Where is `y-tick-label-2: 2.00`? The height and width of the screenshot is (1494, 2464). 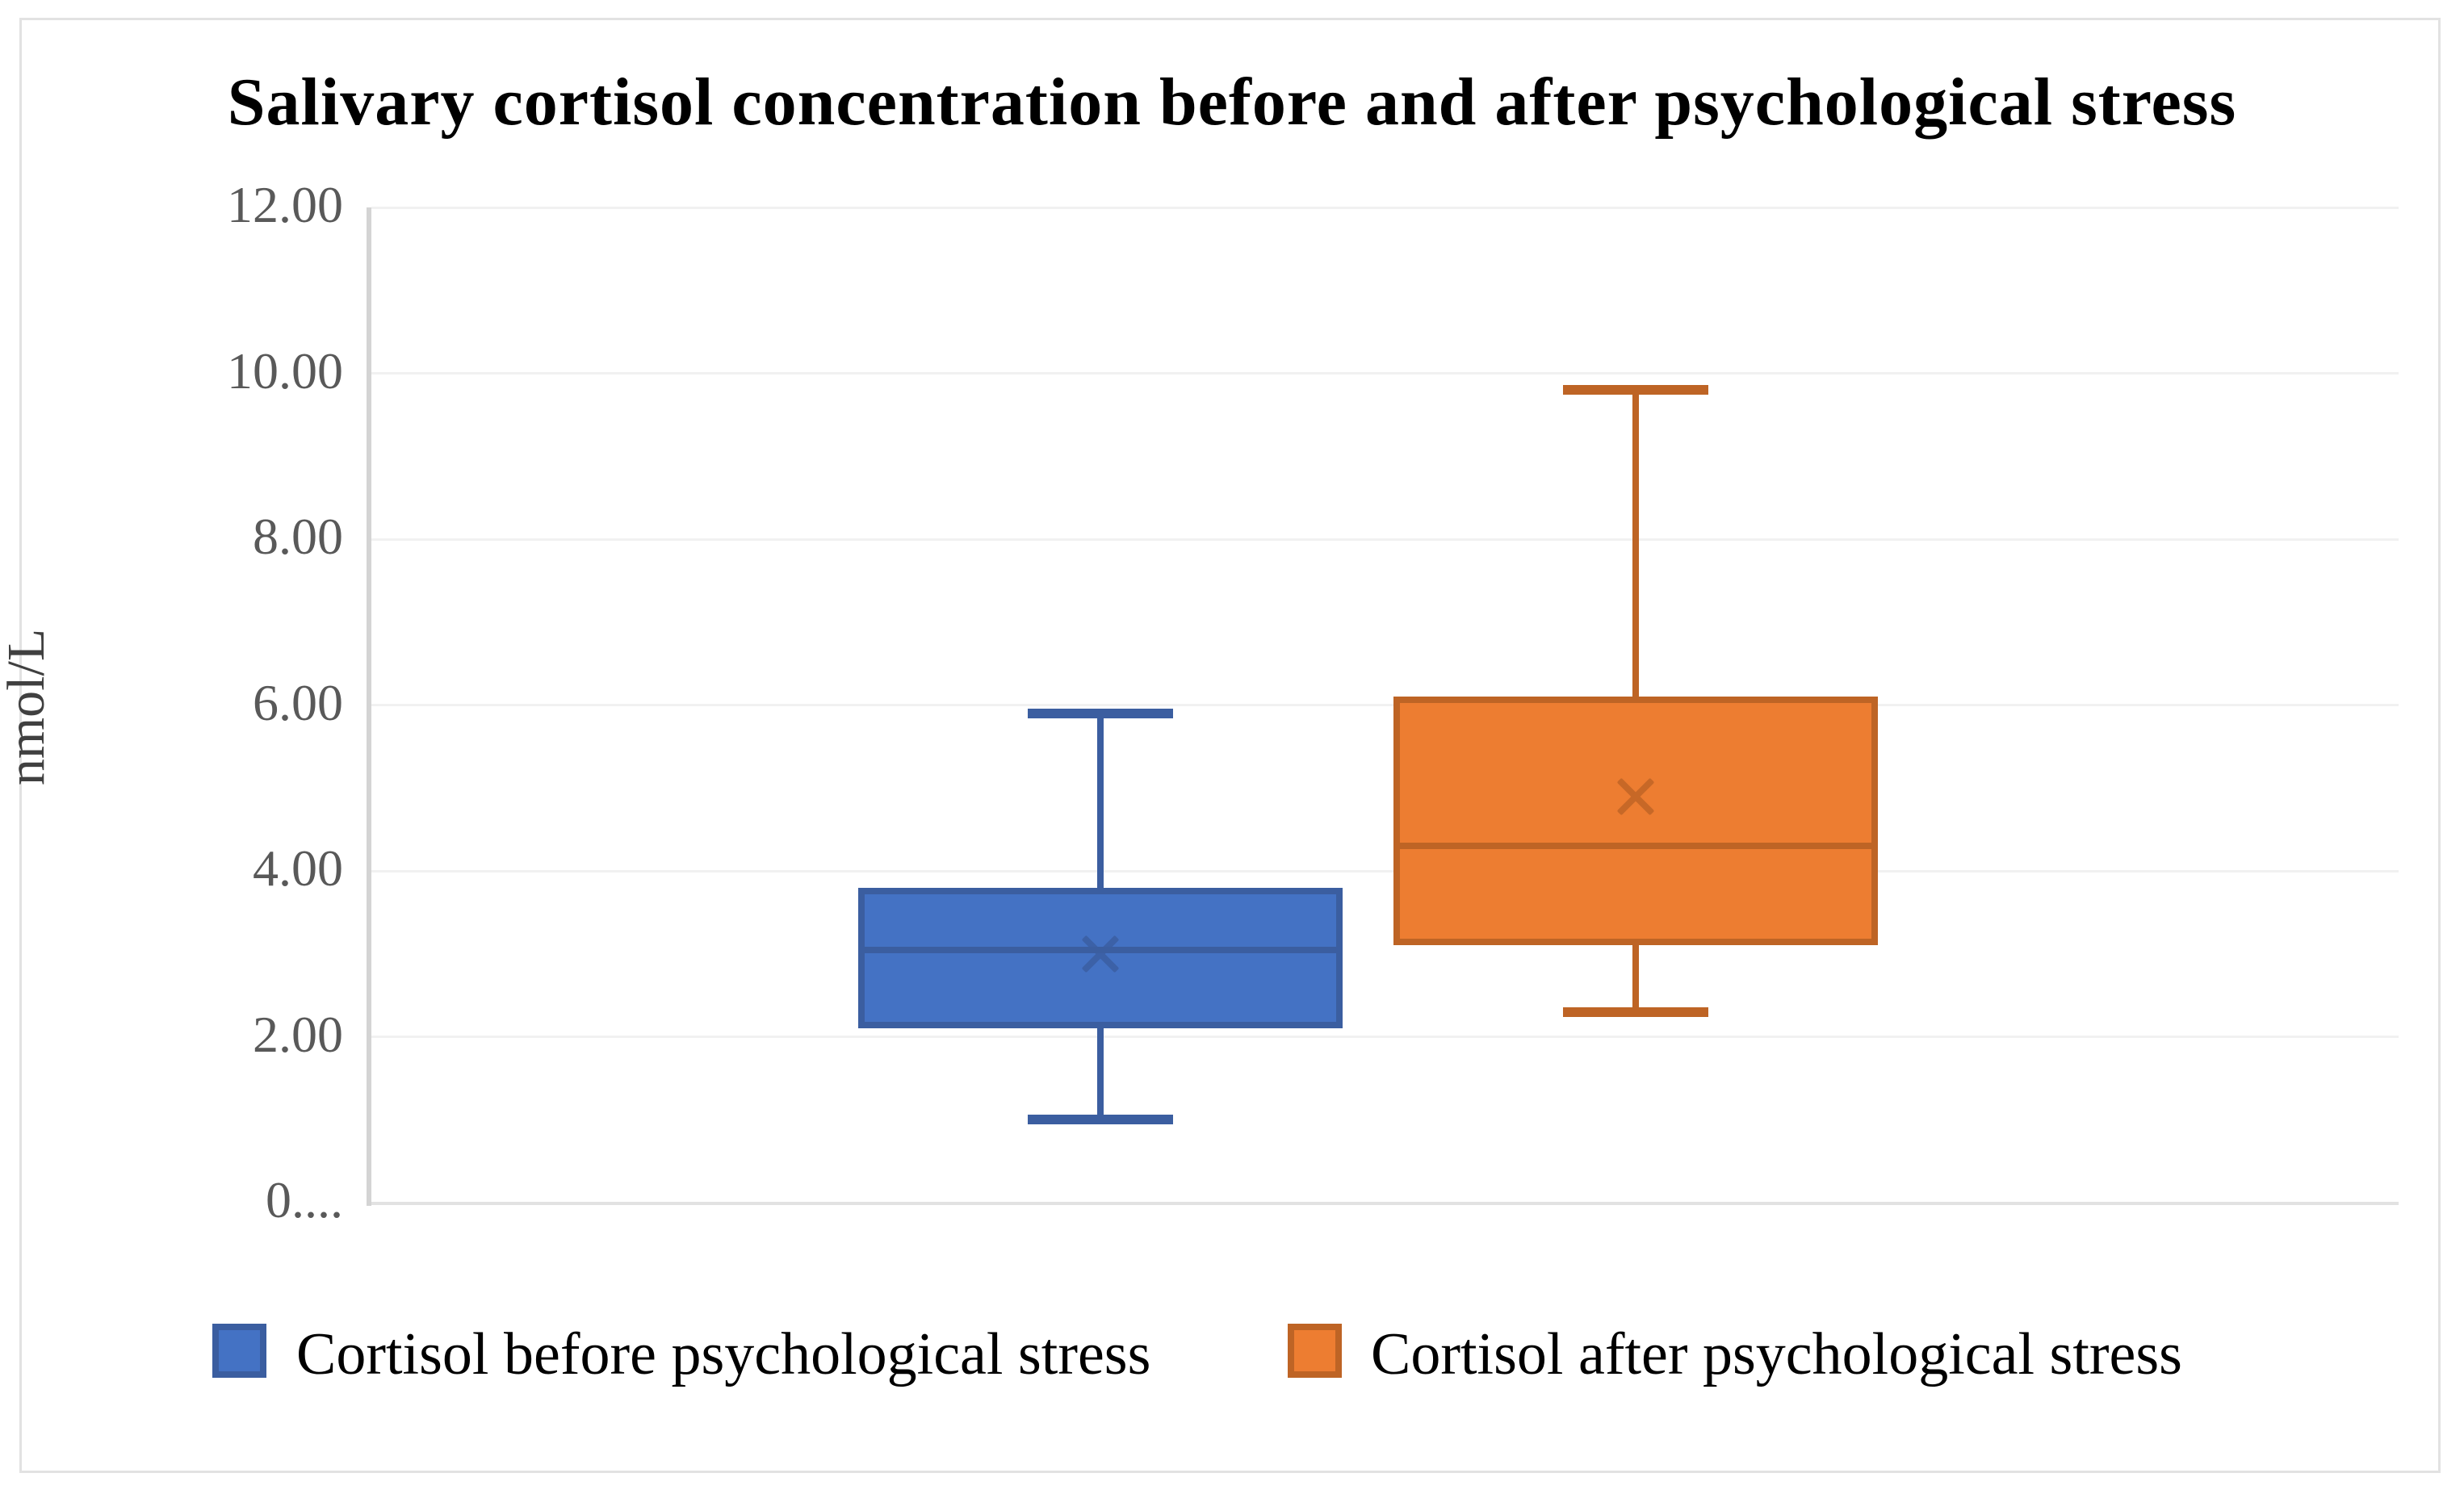 y-tick-label-2: 2.00 is located at coordinates (298, 1034).